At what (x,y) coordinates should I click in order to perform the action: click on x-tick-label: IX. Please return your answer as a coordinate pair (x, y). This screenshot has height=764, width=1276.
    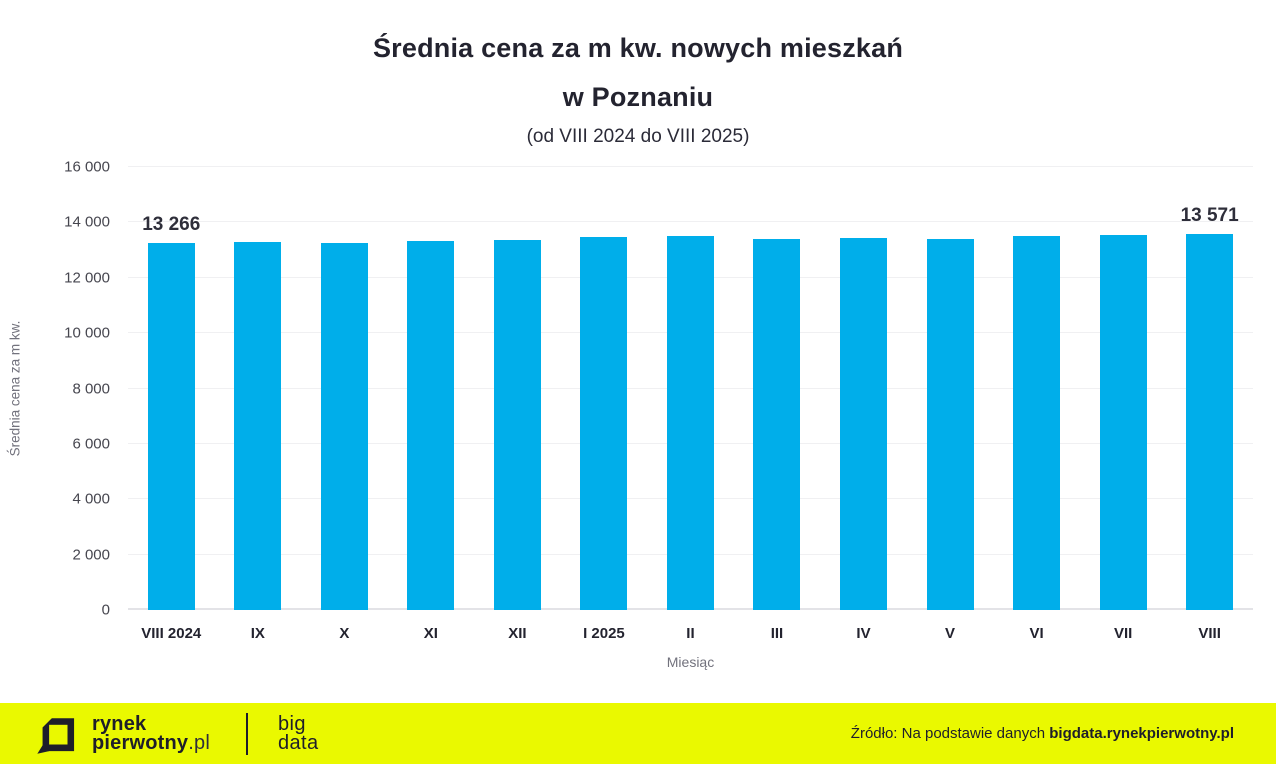
    Looking at the image, I should click on (257, 633).